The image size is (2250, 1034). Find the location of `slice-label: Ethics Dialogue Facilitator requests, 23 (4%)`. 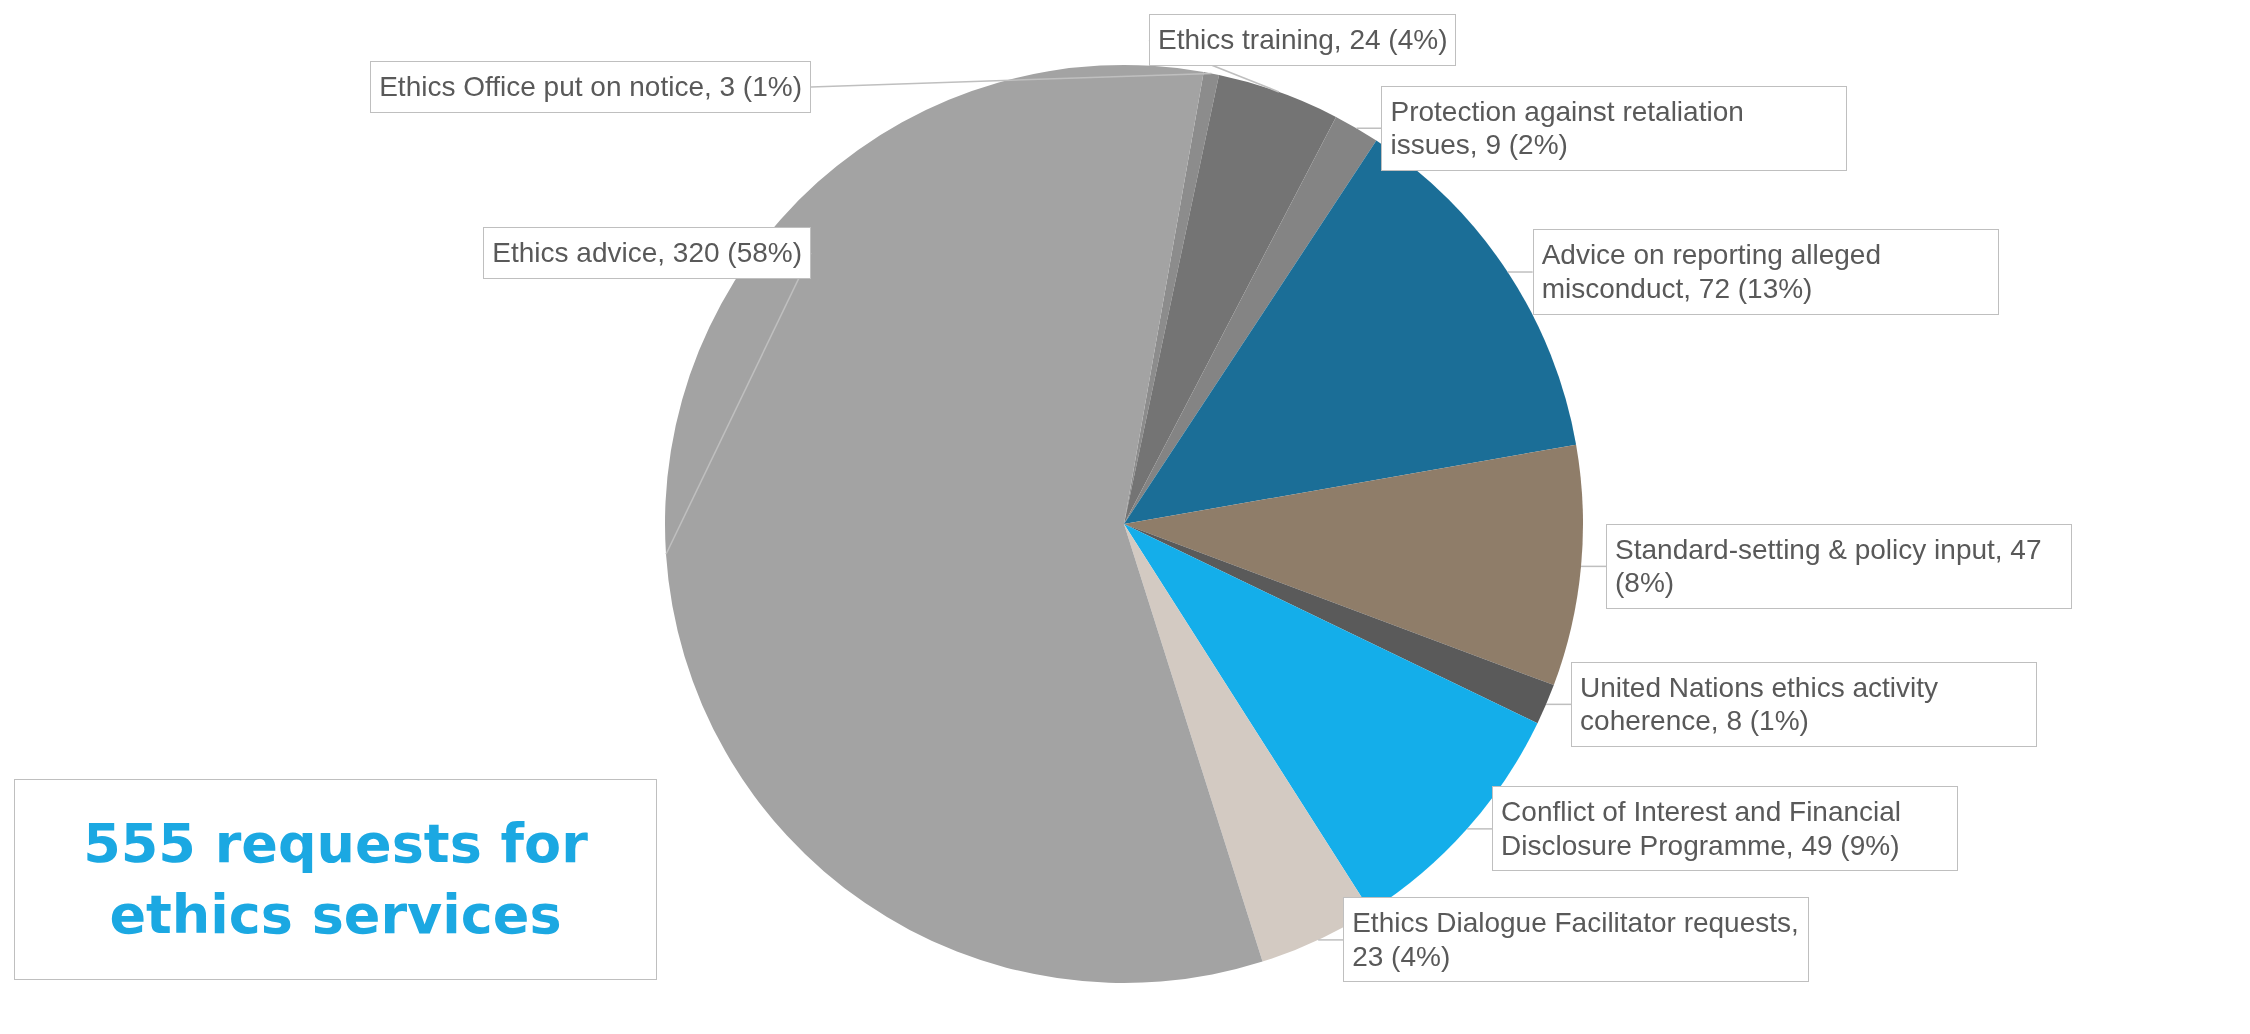

slice-label: Ethics Dialogue Facilitator requests, 23 (4%) is located at coordinates (1576, 940).